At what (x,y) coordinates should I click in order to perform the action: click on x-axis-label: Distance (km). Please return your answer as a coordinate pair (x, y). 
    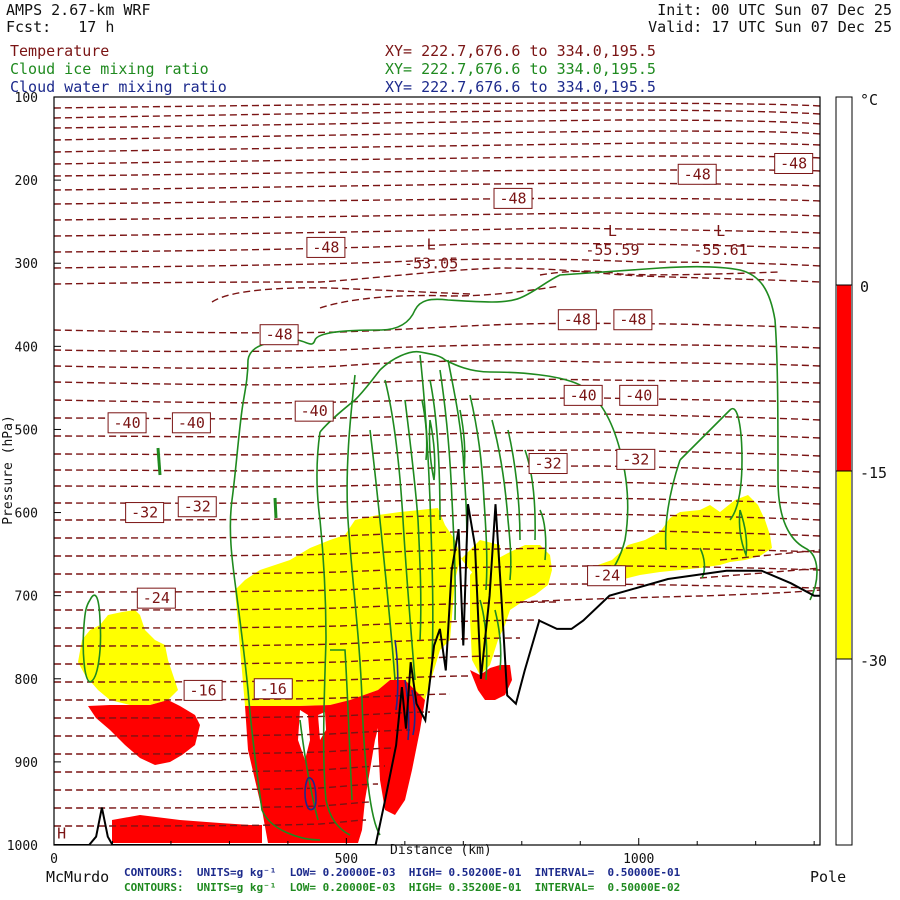
    Looking at the image, I should click on (441, 850).